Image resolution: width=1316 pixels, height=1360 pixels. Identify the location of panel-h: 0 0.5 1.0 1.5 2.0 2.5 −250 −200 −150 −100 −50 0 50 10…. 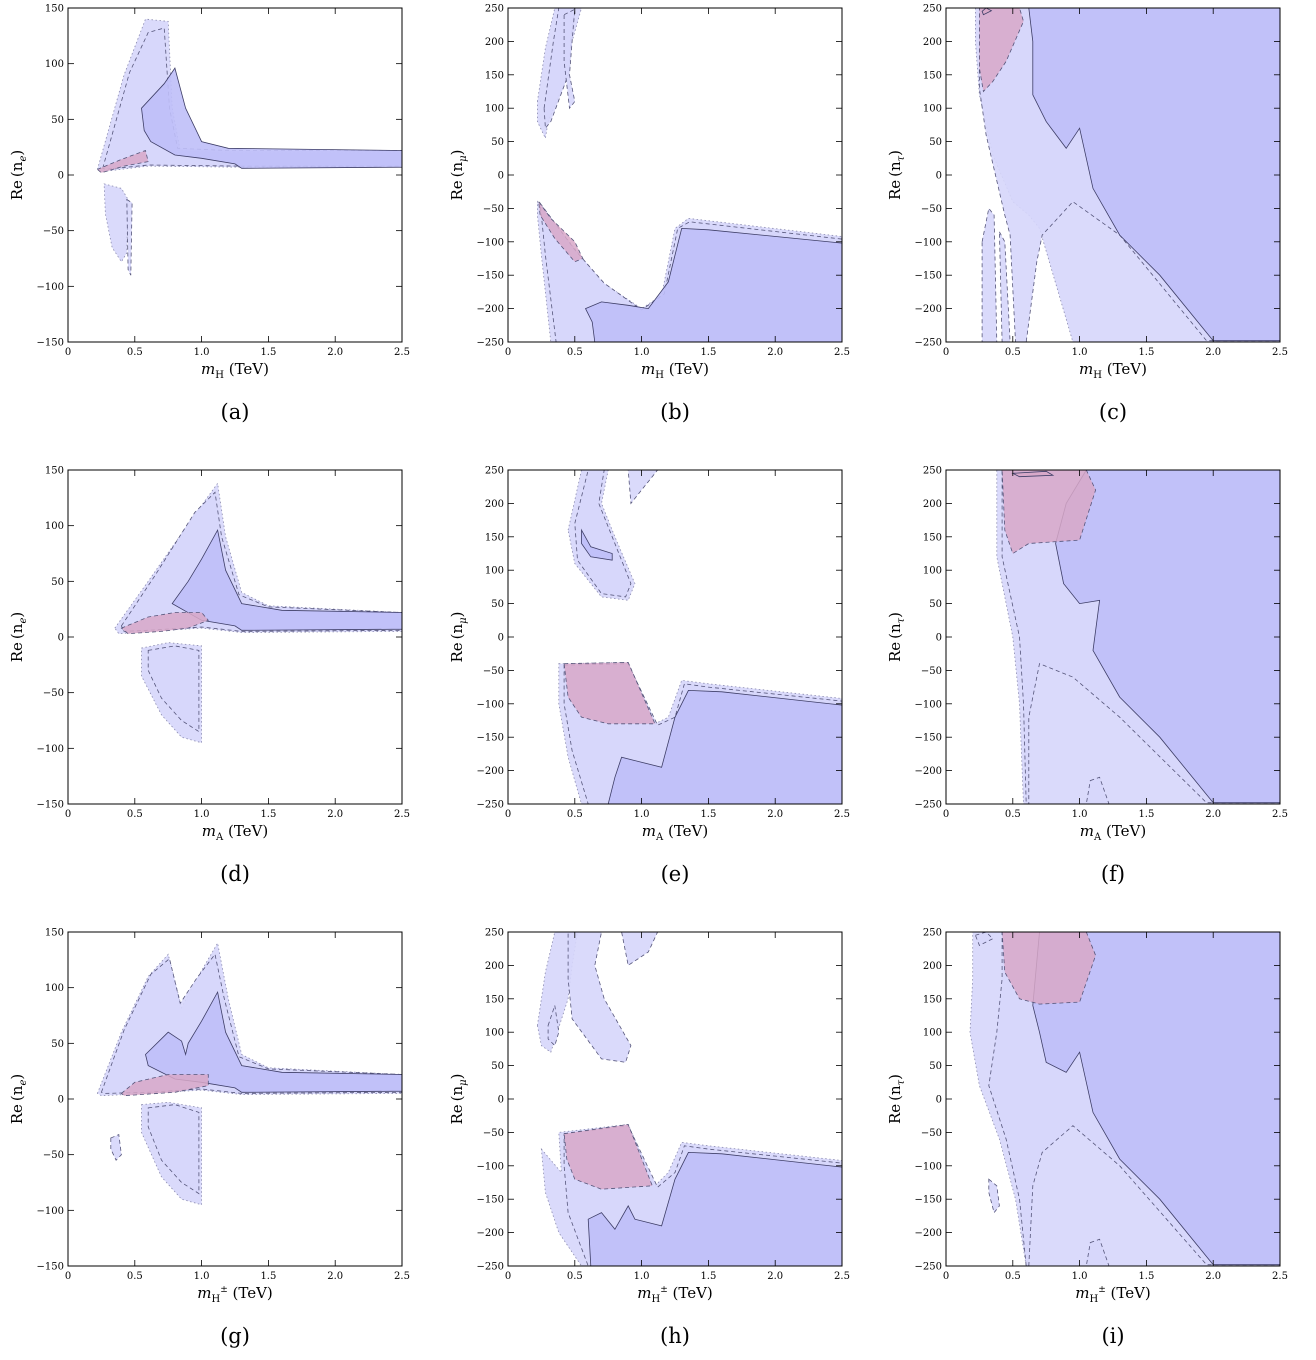
(649, 1138).